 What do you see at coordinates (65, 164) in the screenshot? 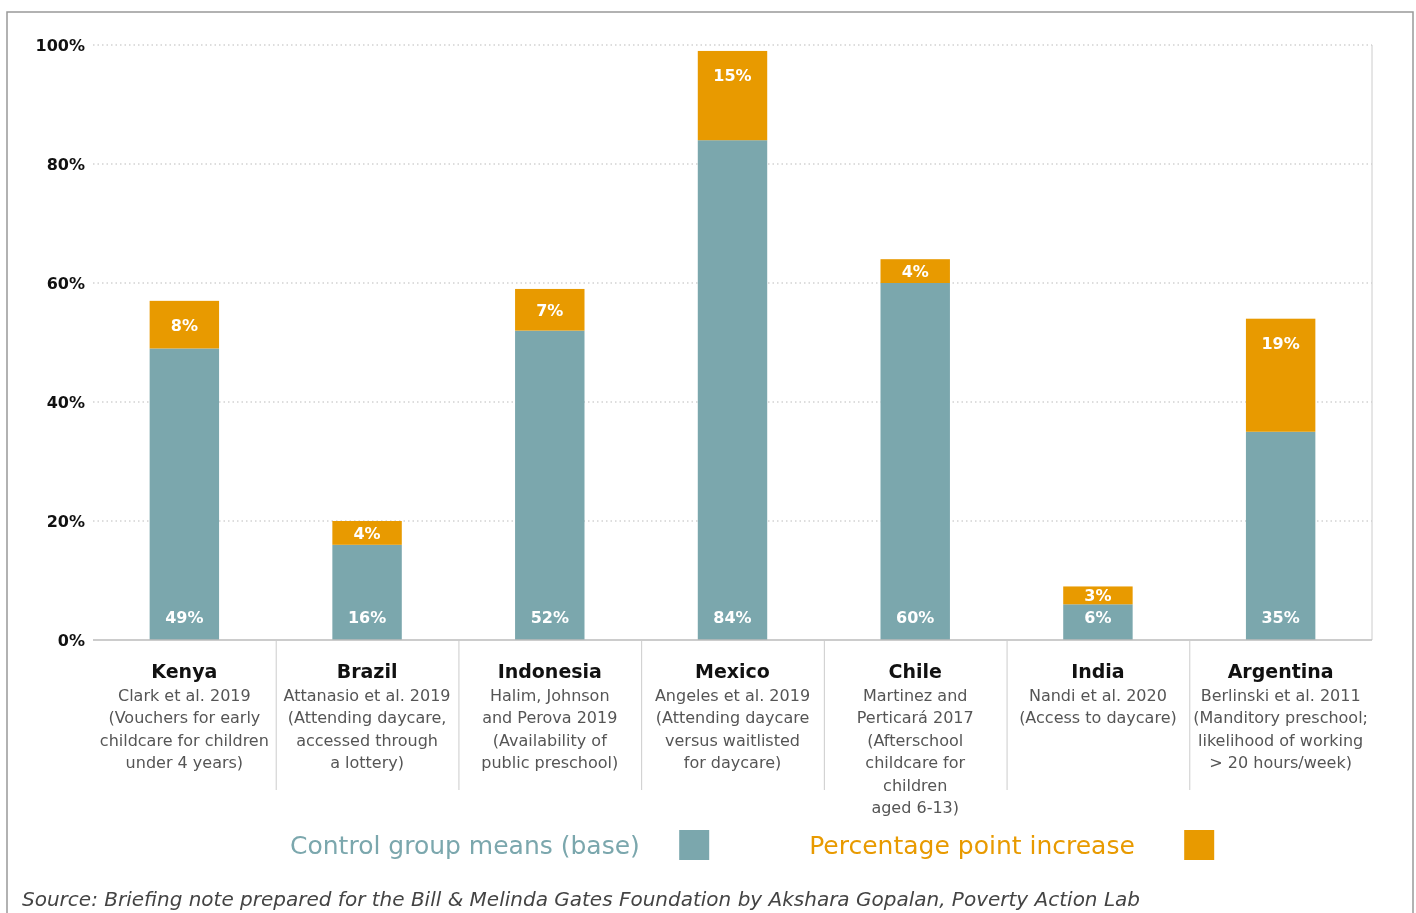
I see `y-tick-label: 80%` at bounding box center [65, 164].